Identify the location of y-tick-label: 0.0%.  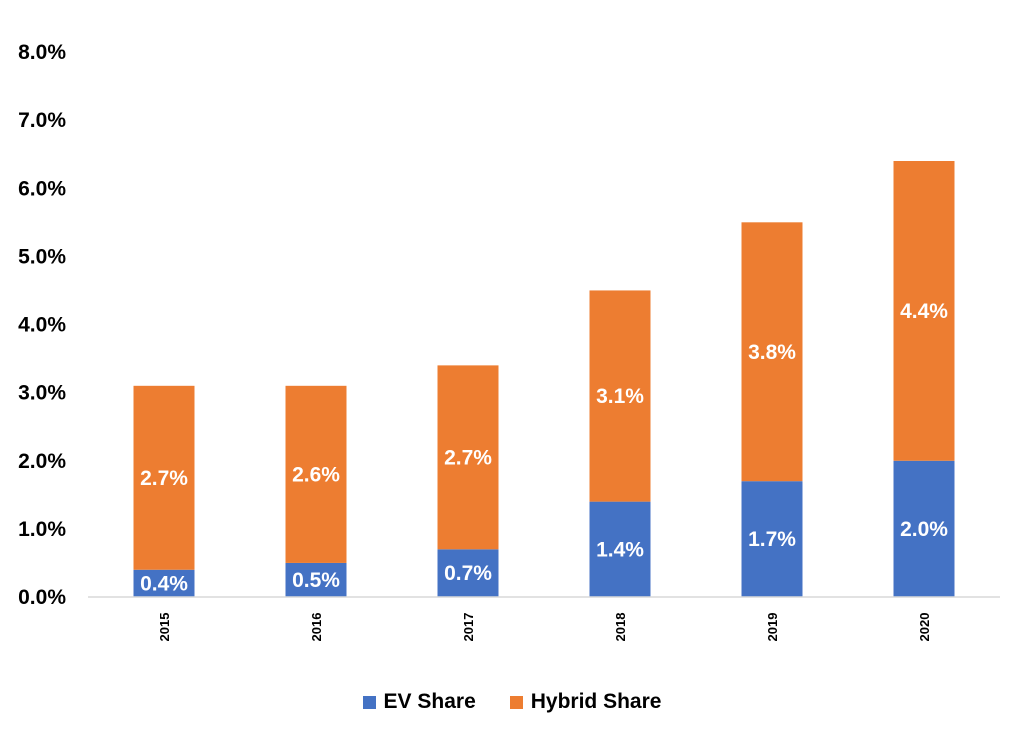
(42, 597).